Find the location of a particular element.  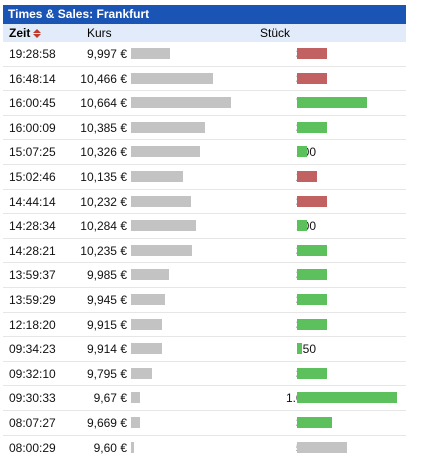

trade-price: 10,326 € is located at coordinates (103, 152).